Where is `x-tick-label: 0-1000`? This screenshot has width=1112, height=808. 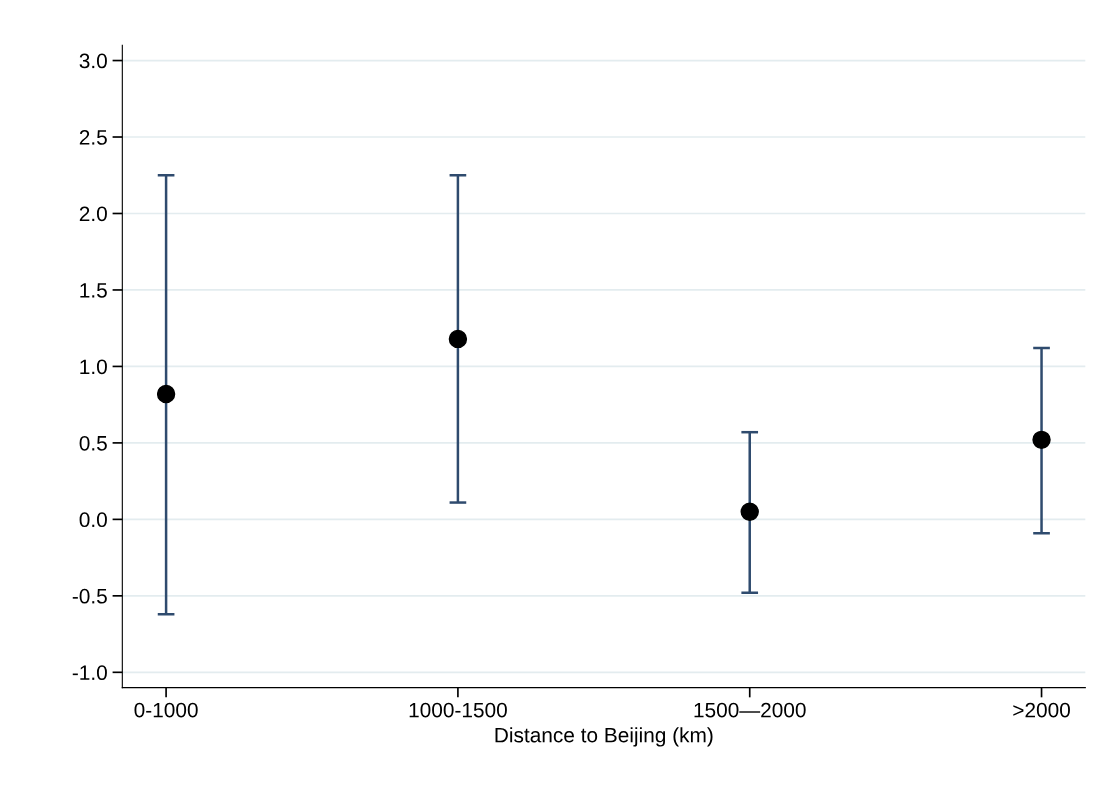 x-tick-label: 0-1000 is located at coordinates (166, 710).